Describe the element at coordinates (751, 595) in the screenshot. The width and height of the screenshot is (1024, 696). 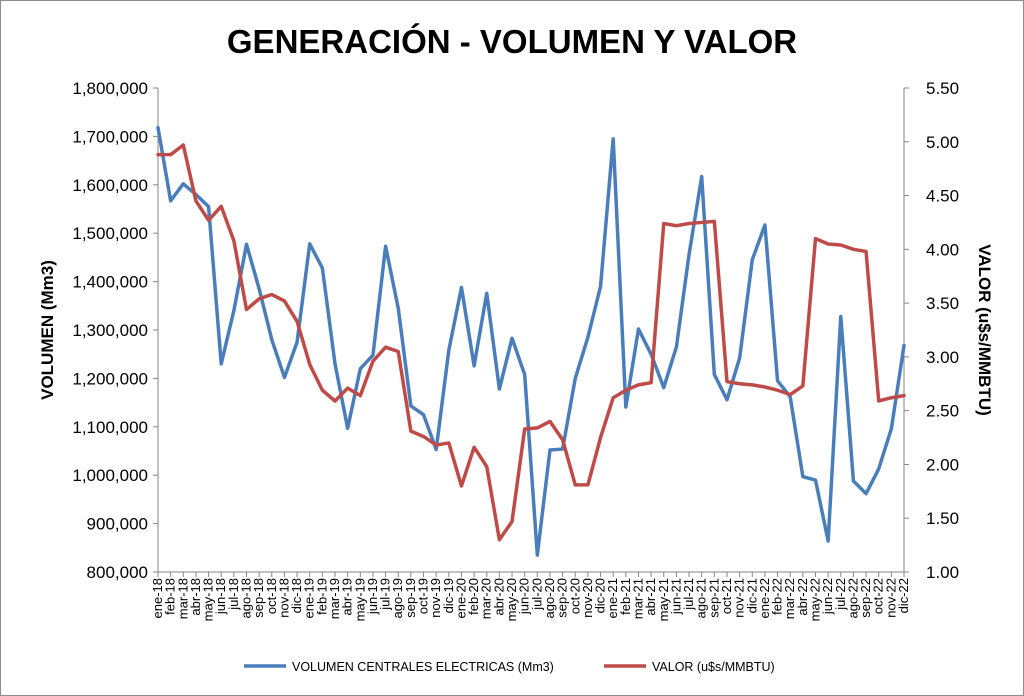
I see `x-tick-label: dic-21` at that location.